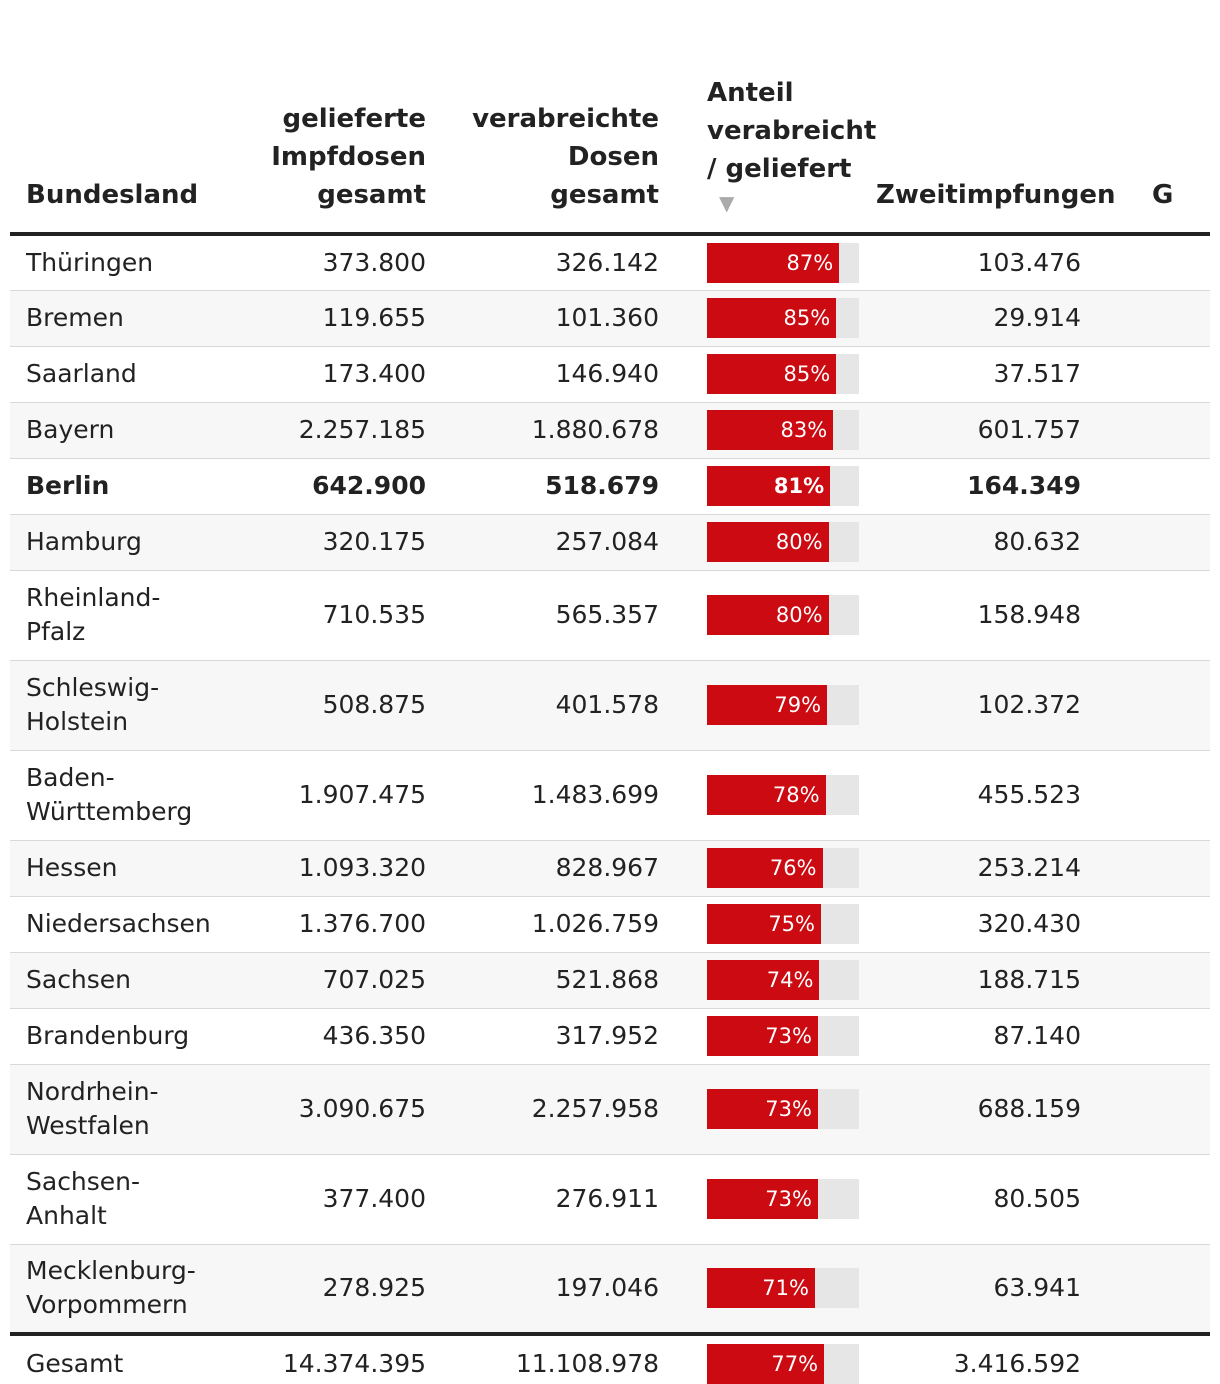 The image size is (1220, 1384). What do you see at coordinates (807, 374) in the screenshot?
I see `share-label: 85%` at bounding box center [807, 374].